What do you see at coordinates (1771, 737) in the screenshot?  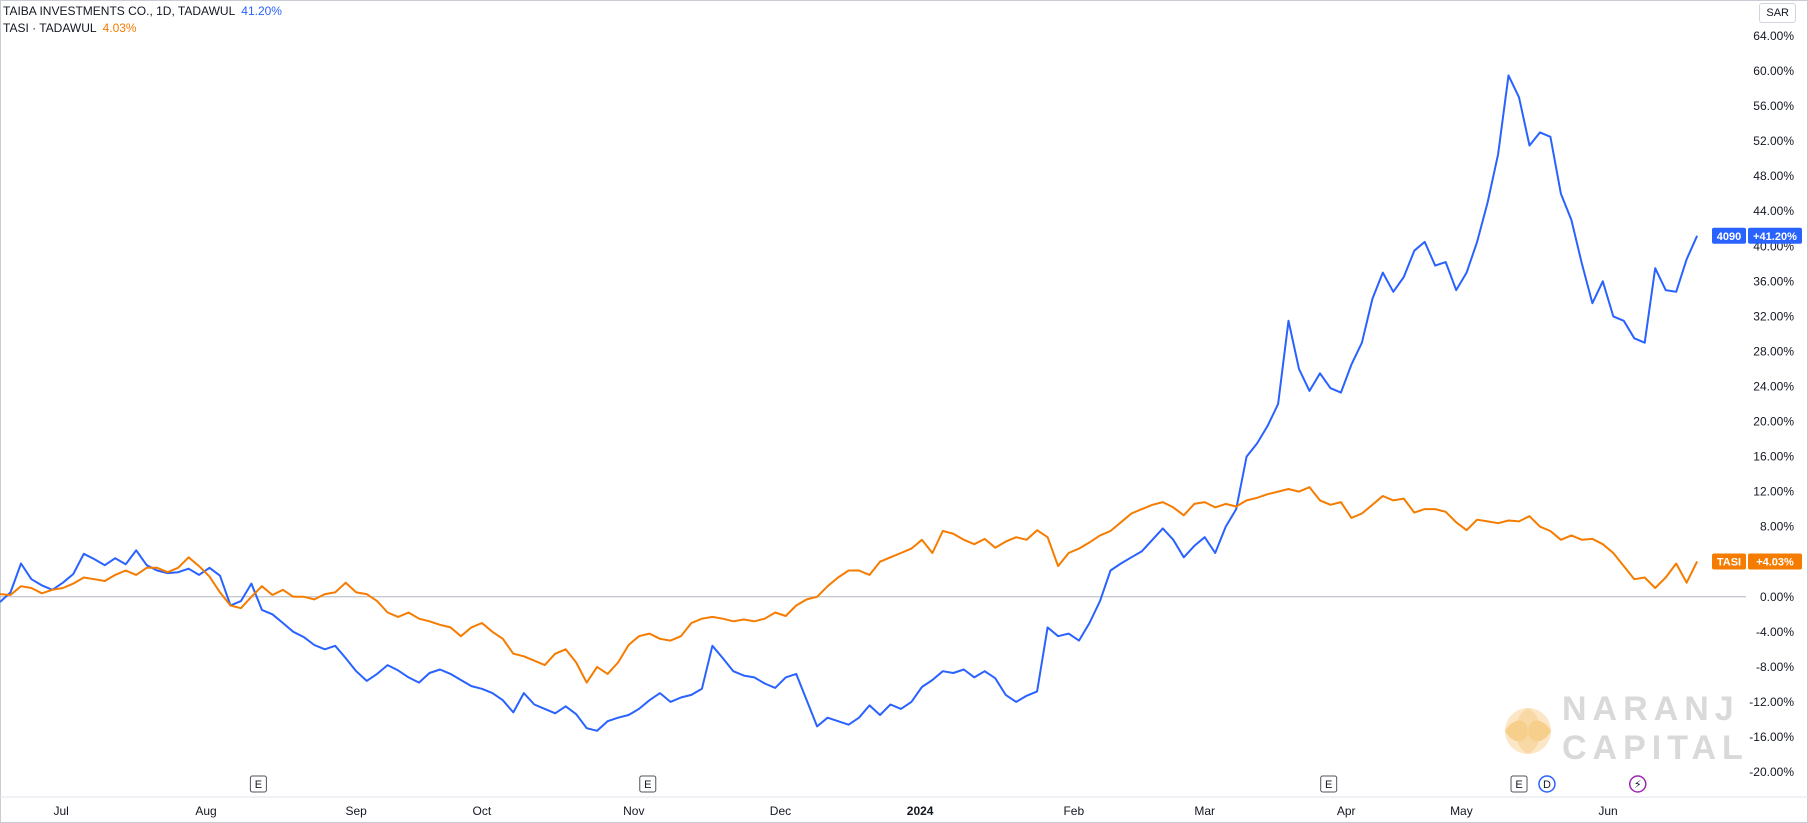 I see `y-tick-label: -16.00%` at bounding box center [1771, 737].